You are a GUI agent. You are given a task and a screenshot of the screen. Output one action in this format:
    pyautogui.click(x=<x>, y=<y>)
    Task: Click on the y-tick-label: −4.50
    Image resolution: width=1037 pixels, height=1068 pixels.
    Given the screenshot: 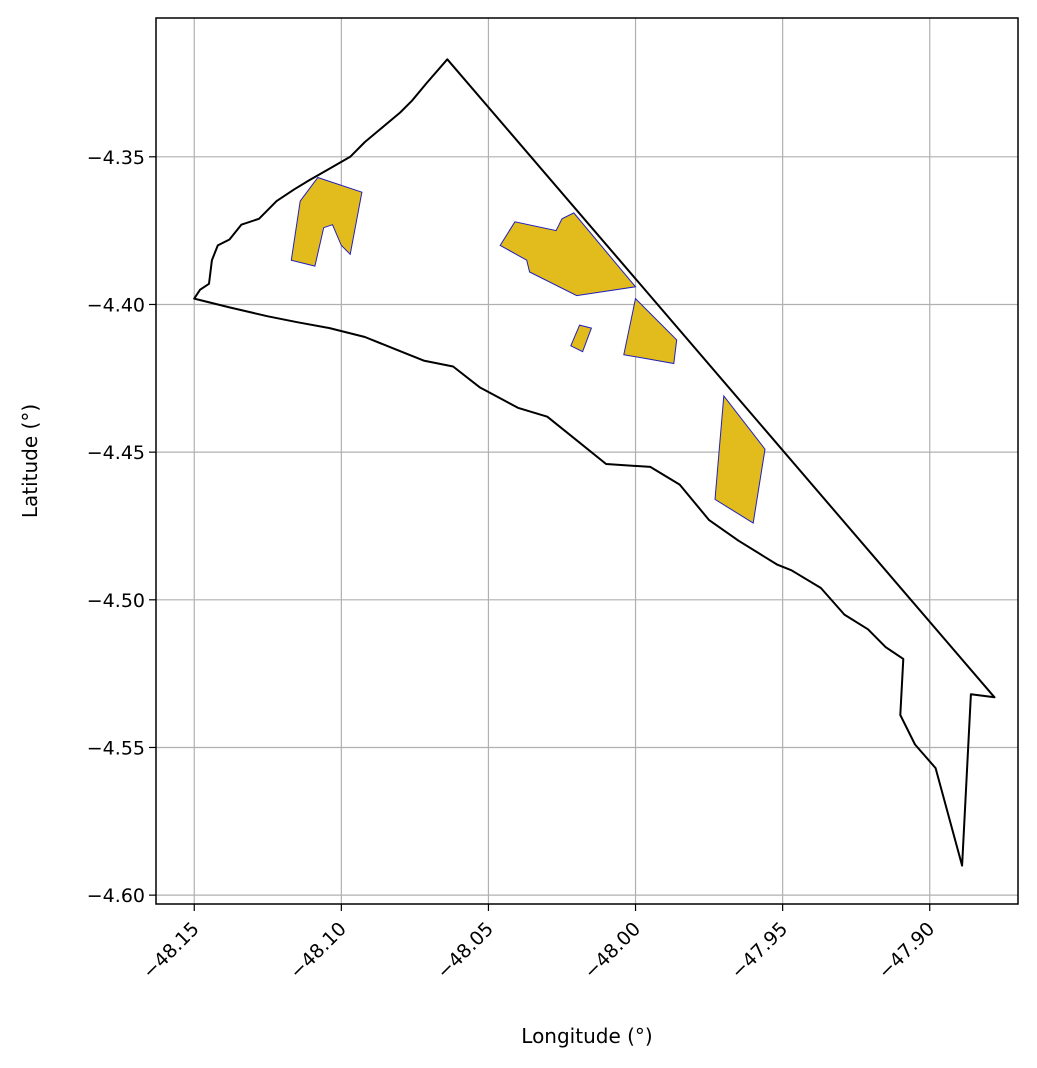 What is the action you would take?
    pyautogui.click(x=116, y=601)
    